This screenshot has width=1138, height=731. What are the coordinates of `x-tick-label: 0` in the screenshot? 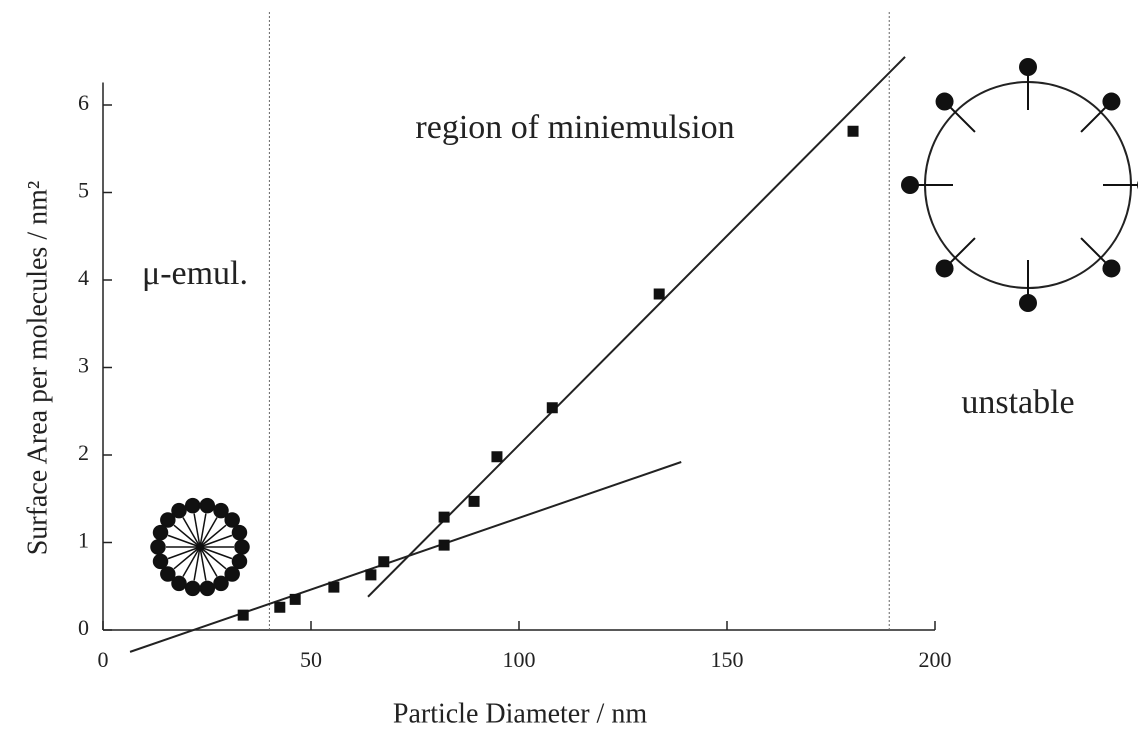 It's located at (103, 659).